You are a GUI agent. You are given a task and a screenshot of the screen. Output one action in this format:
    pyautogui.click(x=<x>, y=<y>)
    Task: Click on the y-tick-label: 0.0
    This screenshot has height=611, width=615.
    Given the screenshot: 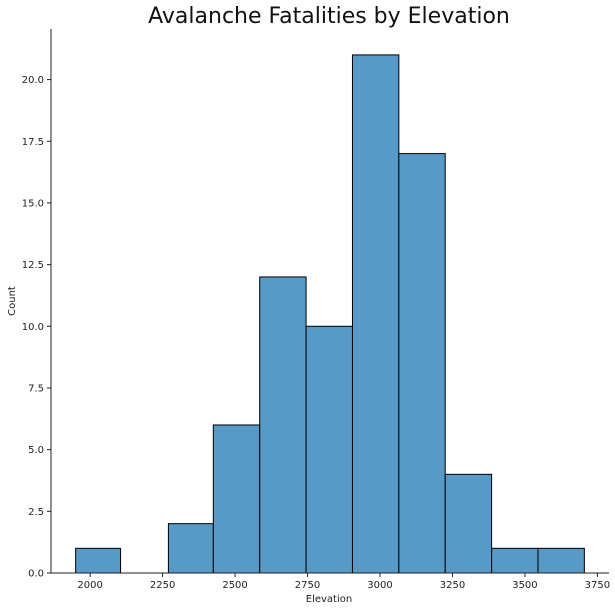 What is the action you would take?
    pyautogui.click(x=36, y=574)
    